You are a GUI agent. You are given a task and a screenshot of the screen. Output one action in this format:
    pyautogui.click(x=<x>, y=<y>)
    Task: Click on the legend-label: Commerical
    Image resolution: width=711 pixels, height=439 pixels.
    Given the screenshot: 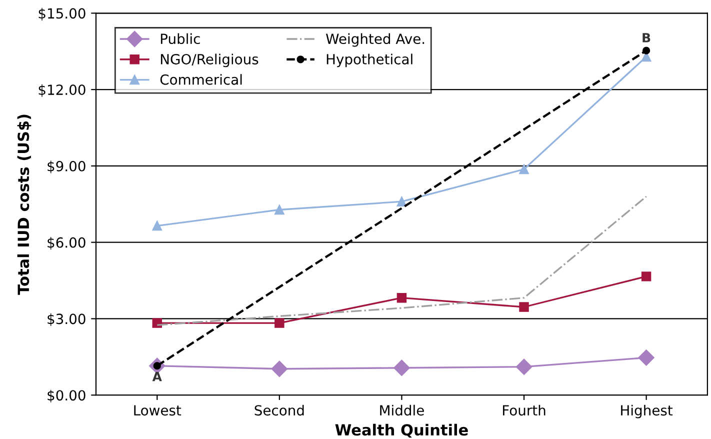 What is the action you would take?
    pyautogui.click(x=201, y=79)
    